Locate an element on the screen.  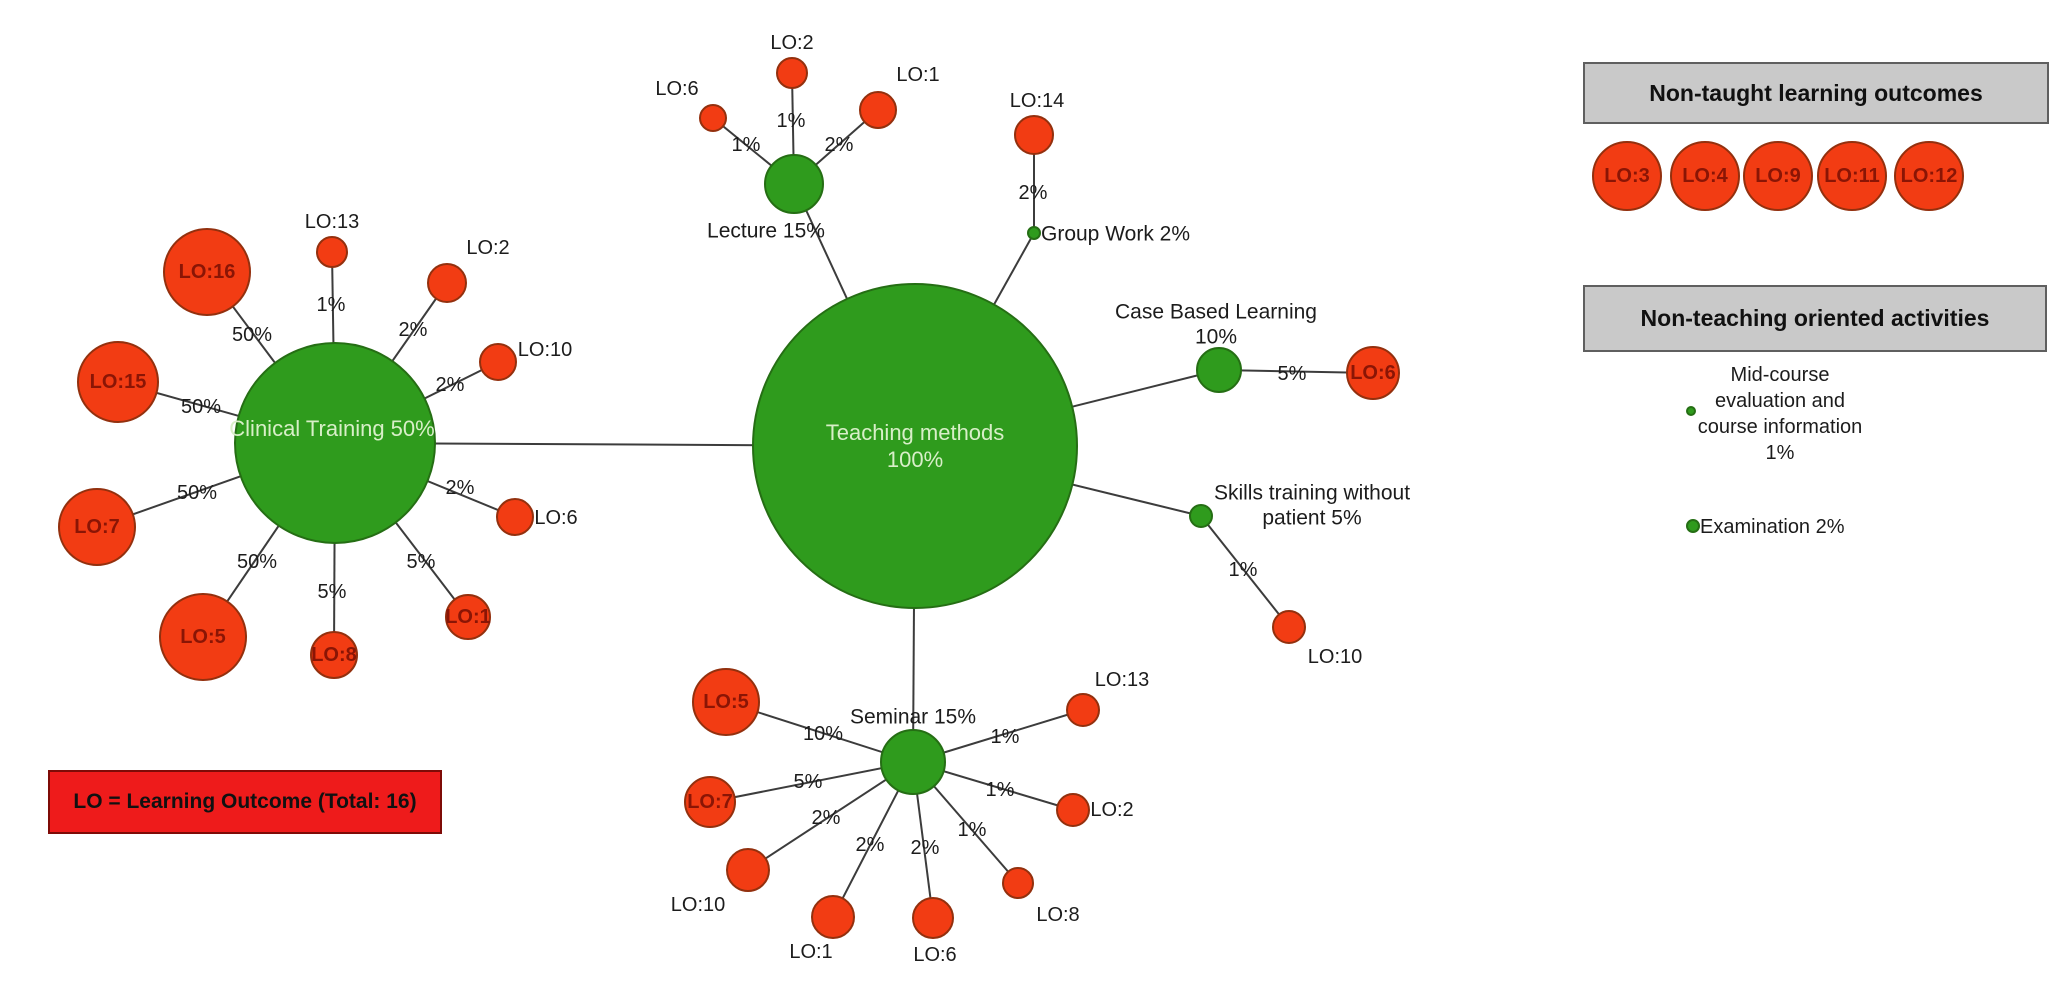
node-midcourse-dot is located at coordinates (1691, 411).